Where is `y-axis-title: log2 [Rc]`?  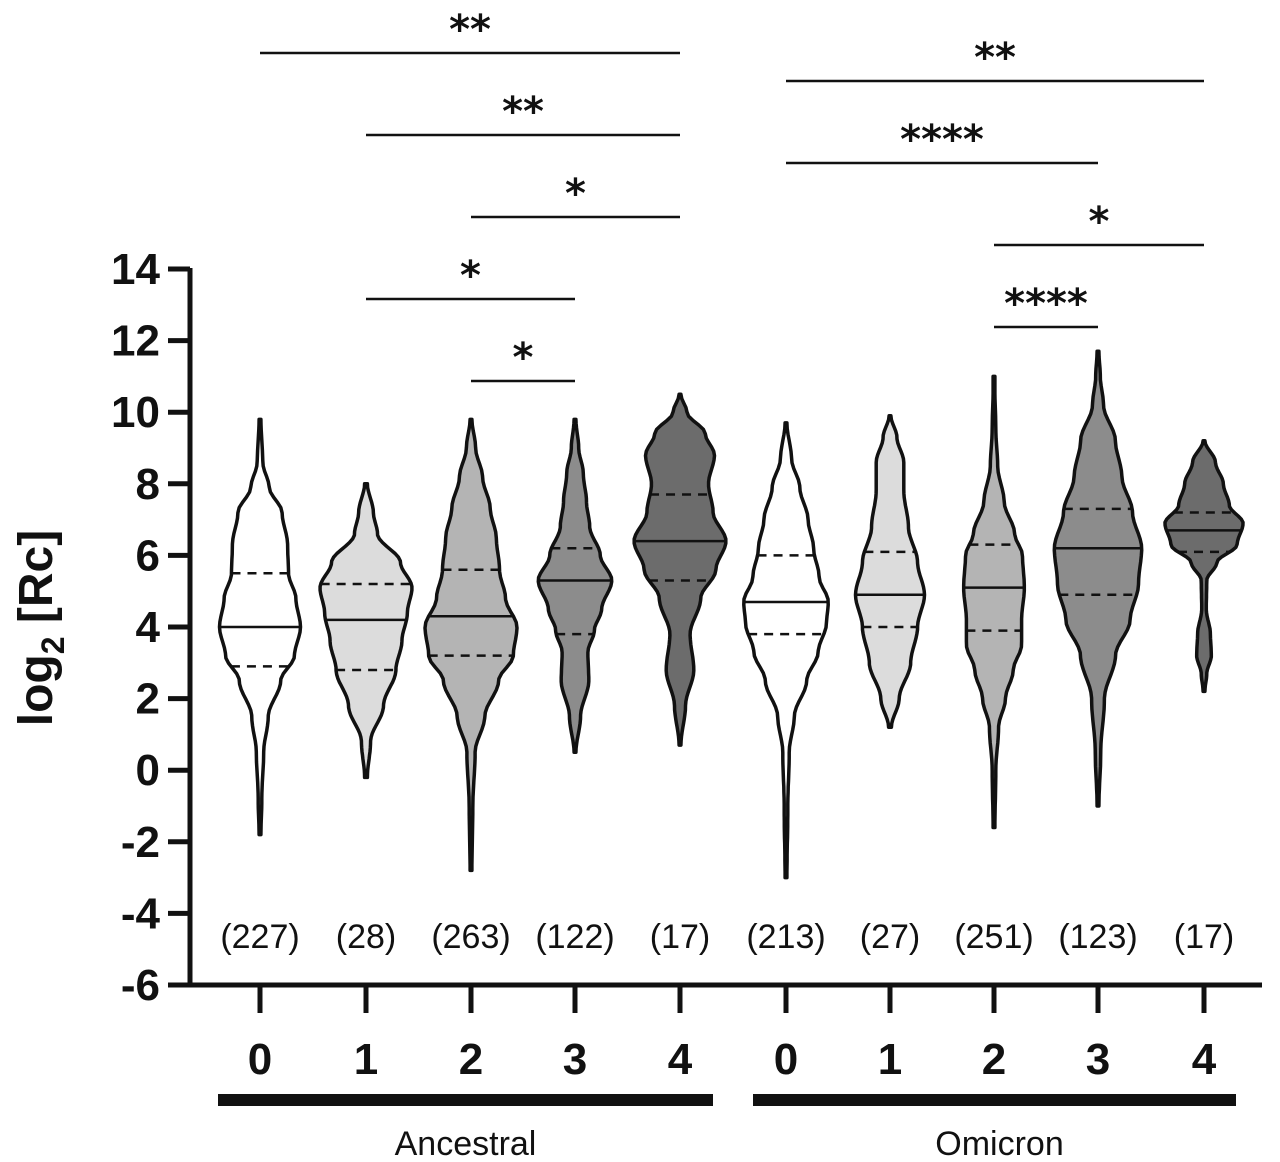
y-axis-title: log2 [Rc] is located at coordinates (40, 628).